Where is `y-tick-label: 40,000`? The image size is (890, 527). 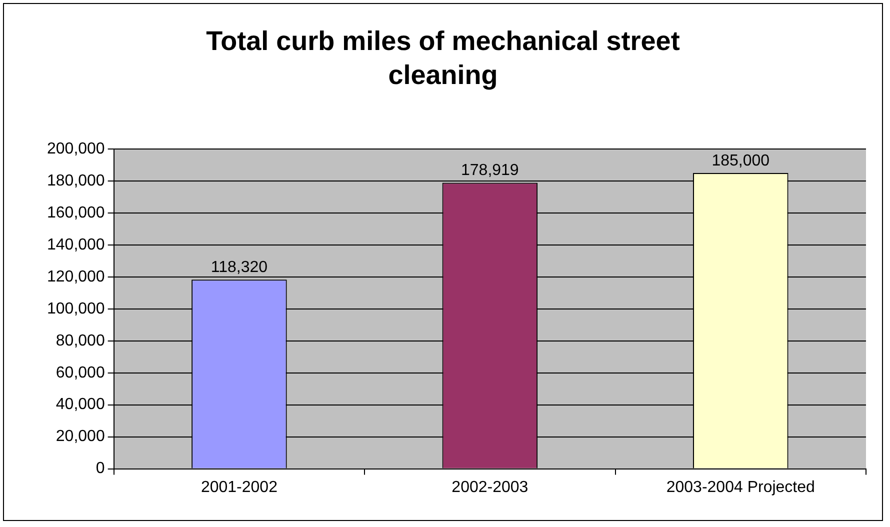
y-tick-label: 40,000 is located at coordinates (80, 405).